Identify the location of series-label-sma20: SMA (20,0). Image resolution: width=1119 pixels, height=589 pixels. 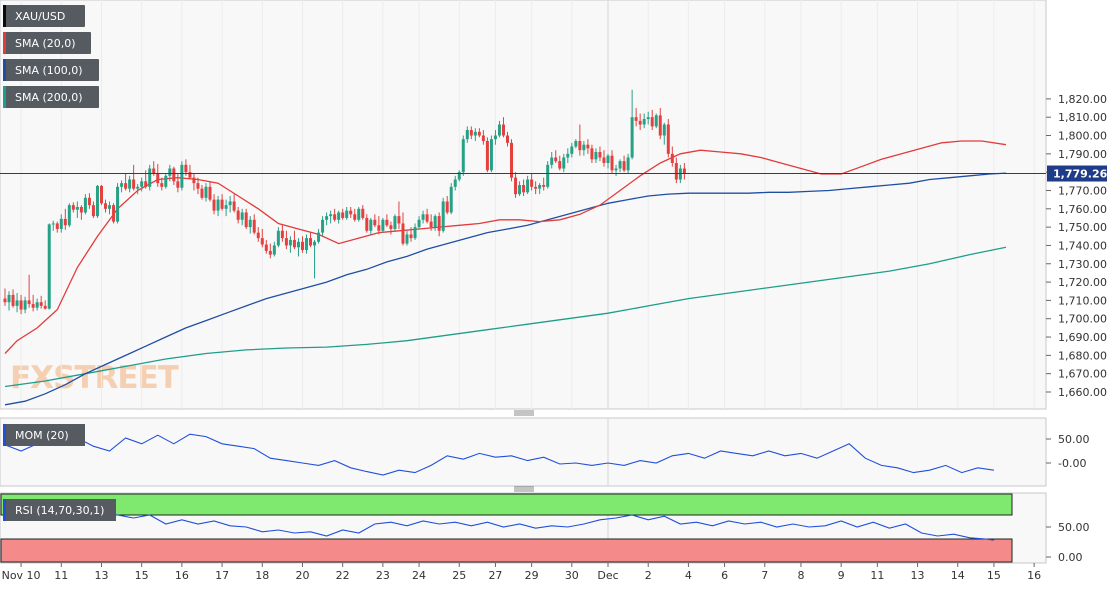
(47, 43).